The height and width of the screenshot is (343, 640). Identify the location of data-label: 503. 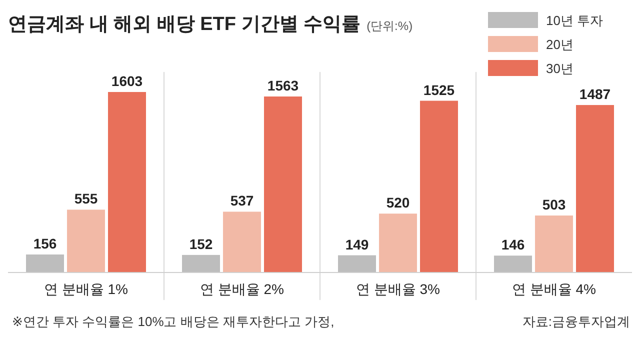
(554, 204).